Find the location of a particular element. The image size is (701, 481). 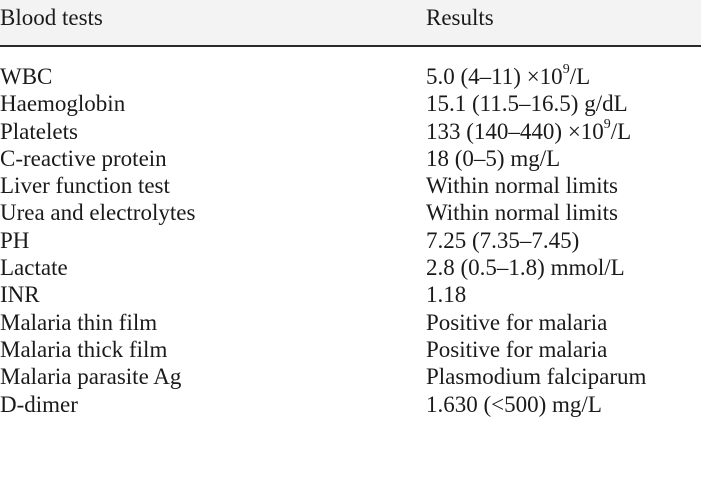

test-name: Lactate is located at coordinates (34, 268).